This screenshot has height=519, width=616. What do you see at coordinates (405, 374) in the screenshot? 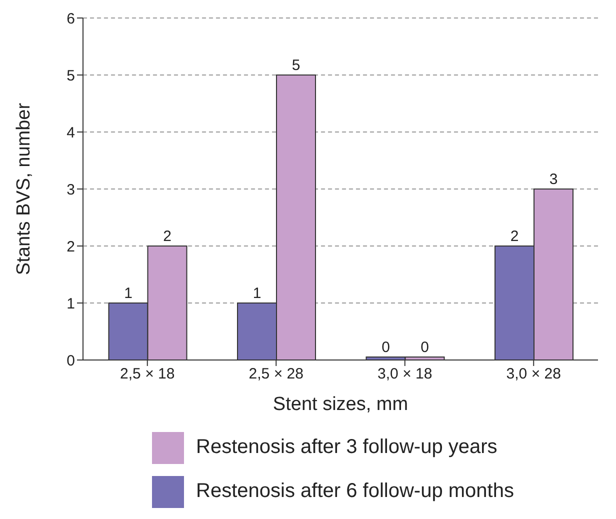
I see `x-tick-label: 3,0 × 18` at bounding box center [405, 374].